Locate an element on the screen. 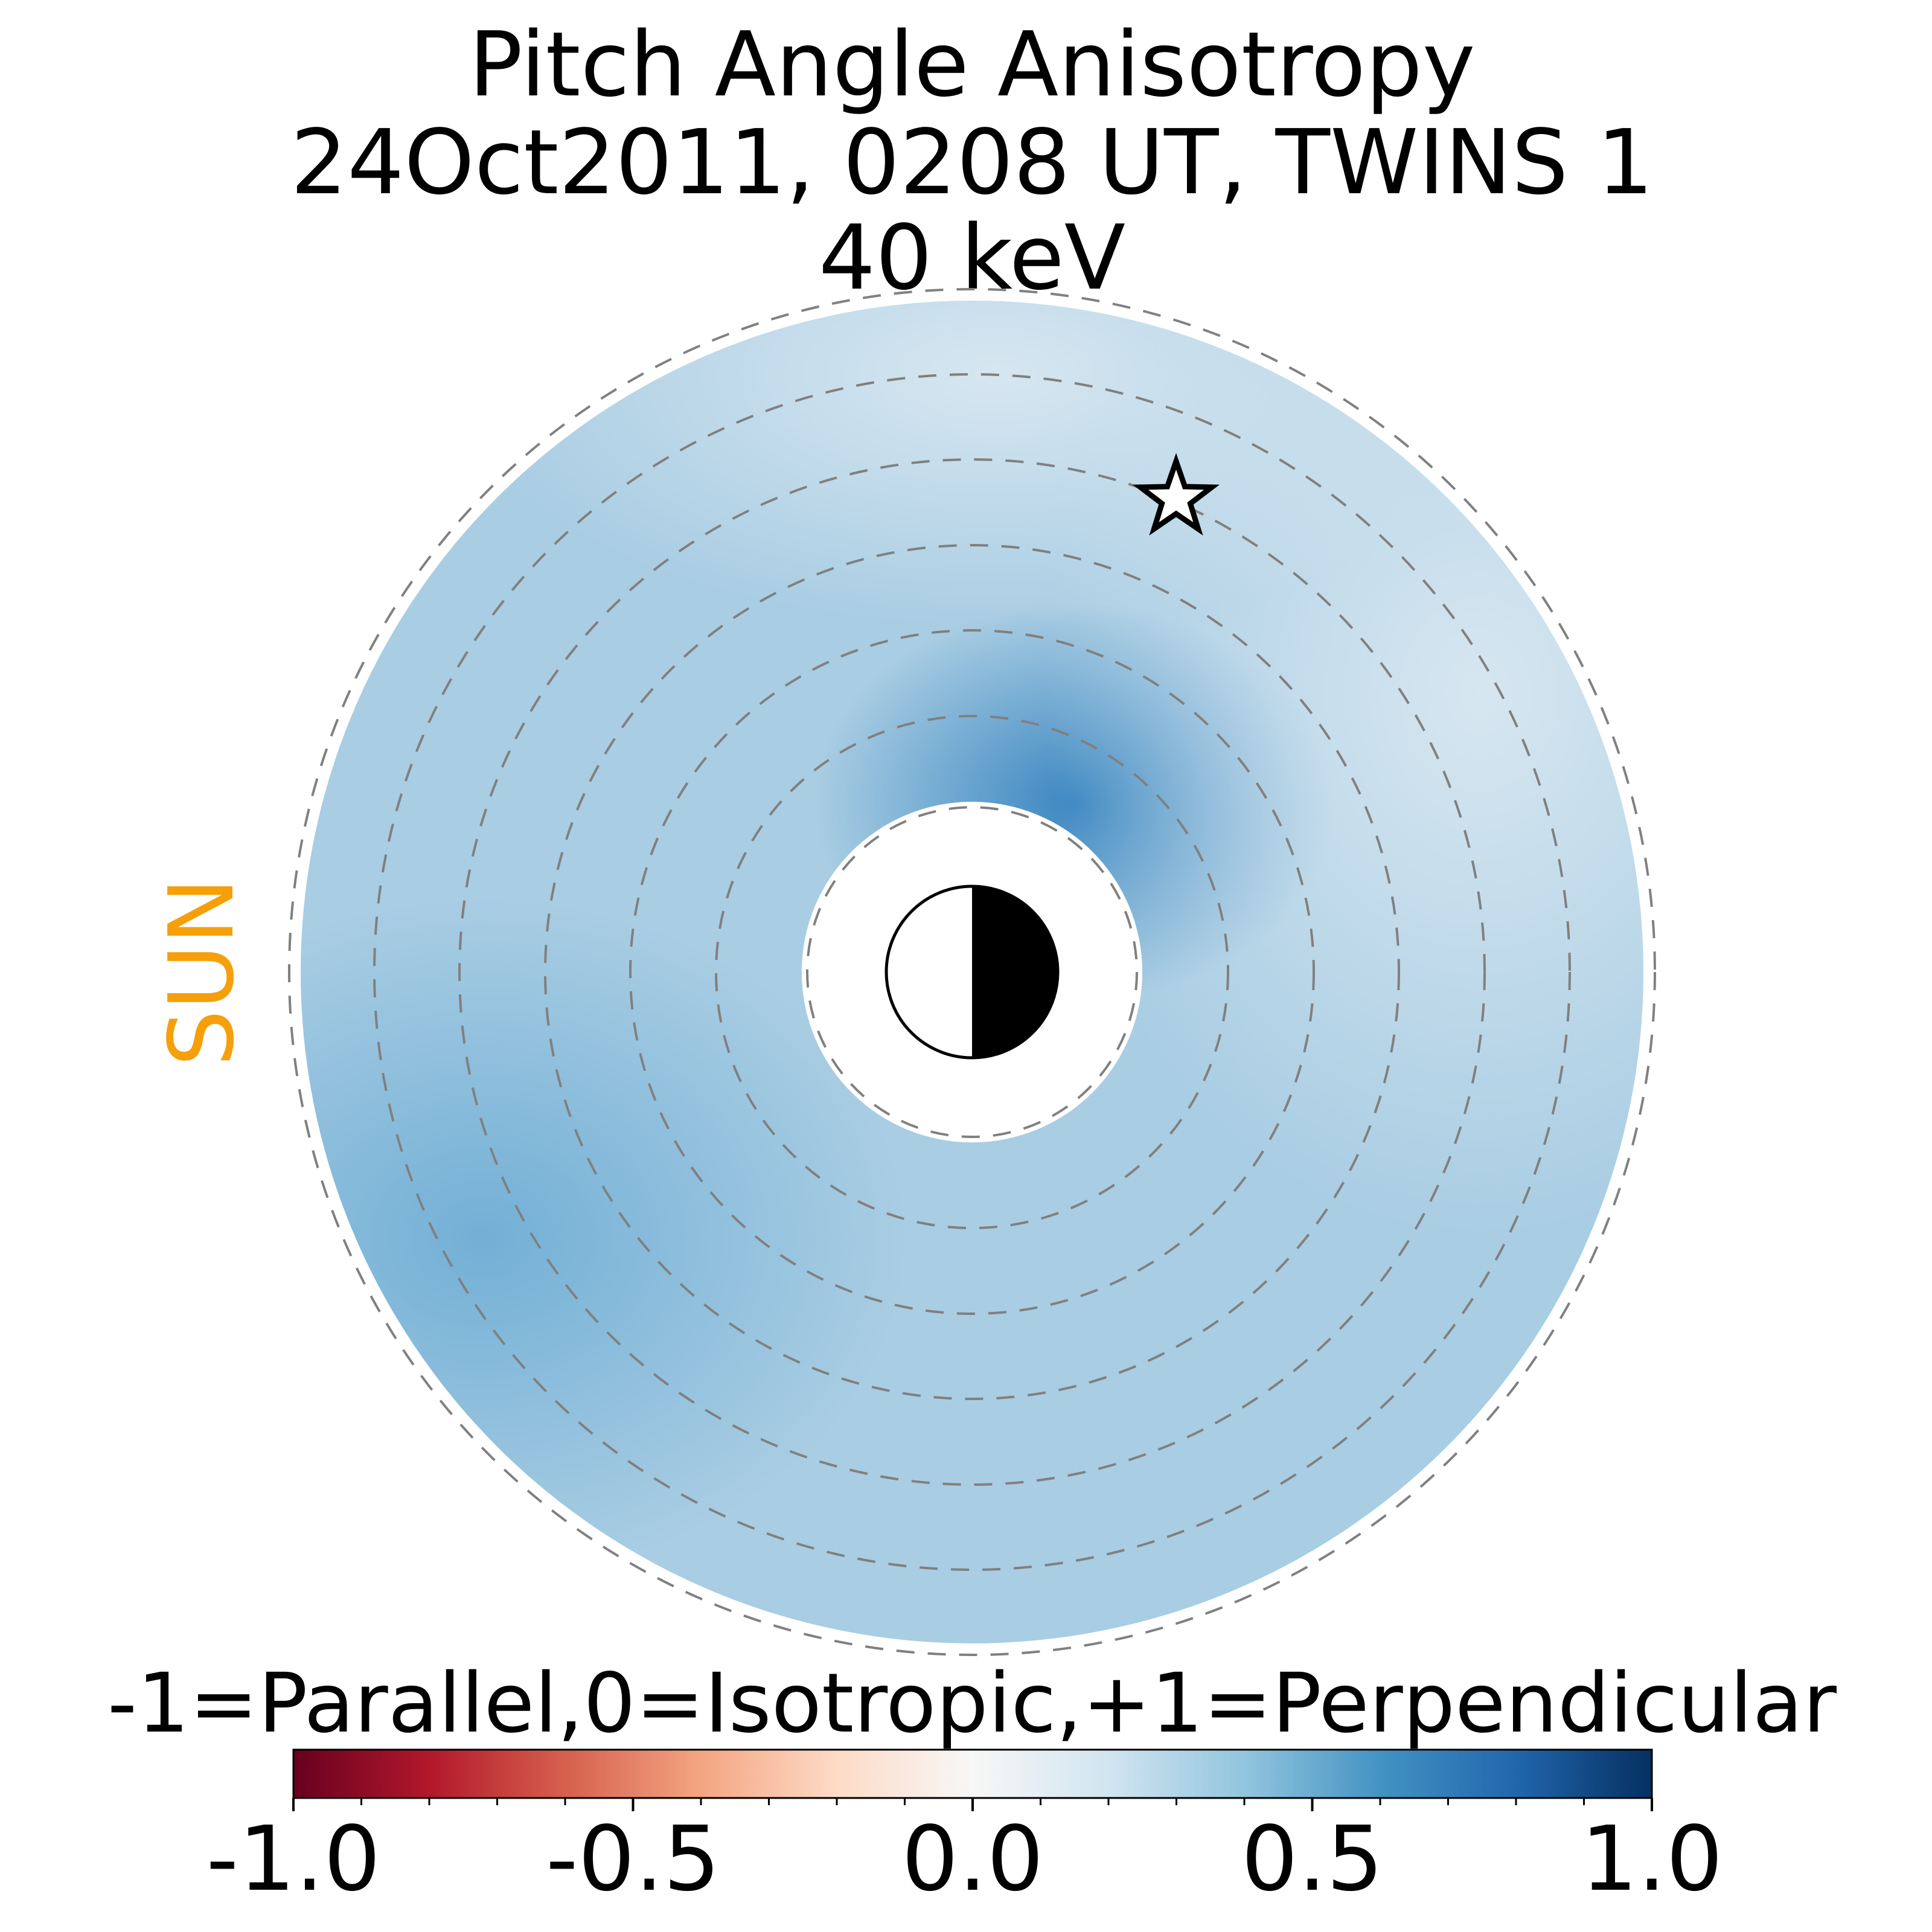 This screenshot has height=1932, width=1932. colorbar-tick-label: 0.5 is located at coordinates (1312, 1859).